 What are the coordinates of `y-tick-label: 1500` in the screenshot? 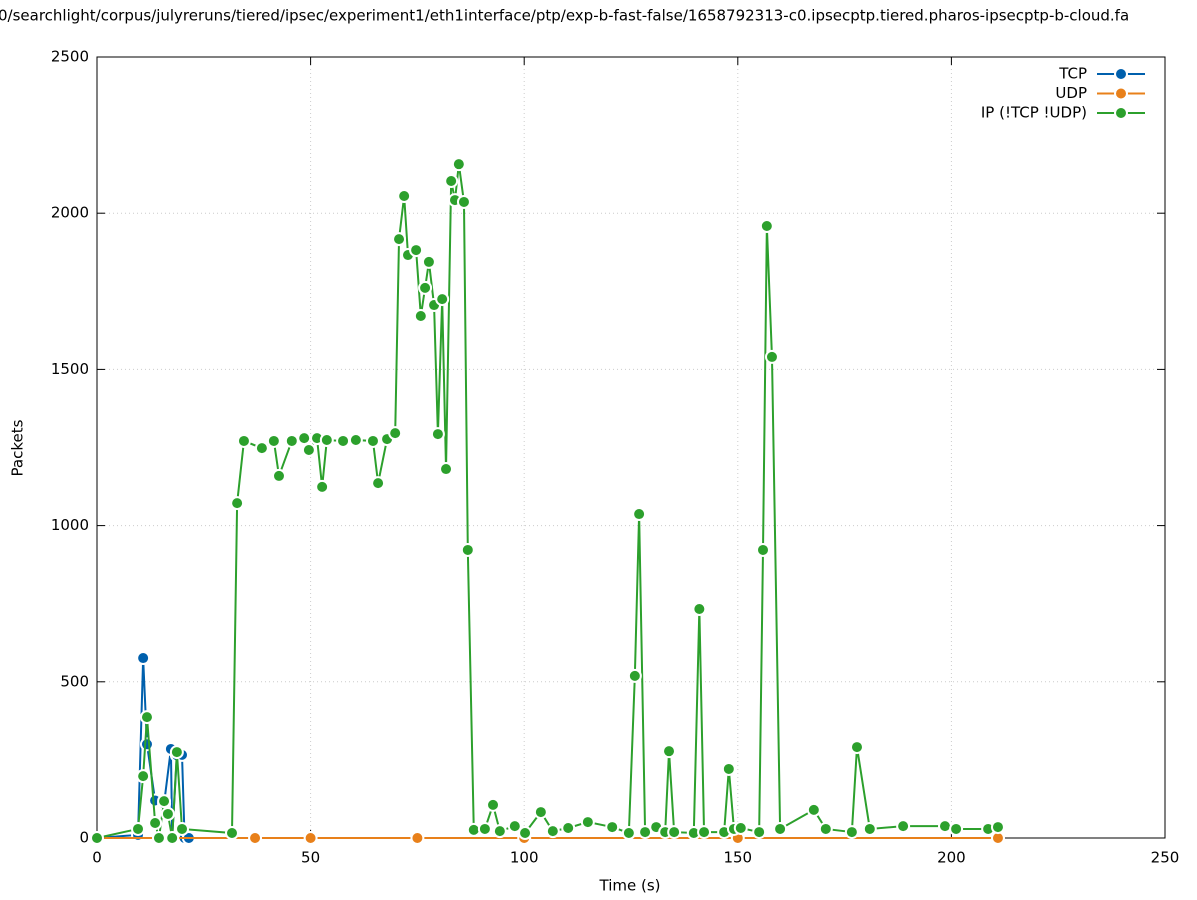 It's located at (70, 369).